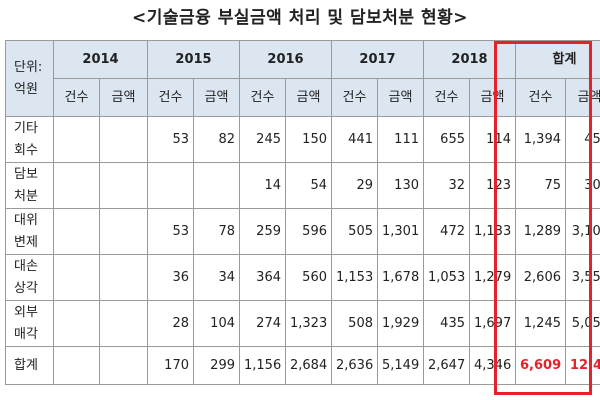 This screenshot has width=600, height=400. Describe the element at coordinates (540, 231) in the screenshot. I see `table-cell: 1,289` at that location.